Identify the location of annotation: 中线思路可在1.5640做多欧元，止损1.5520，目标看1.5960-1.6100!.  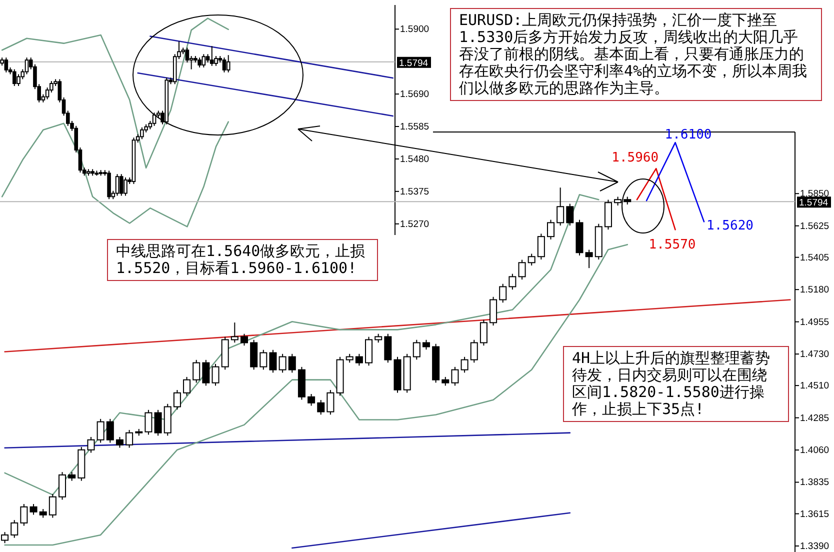
(242, 260).